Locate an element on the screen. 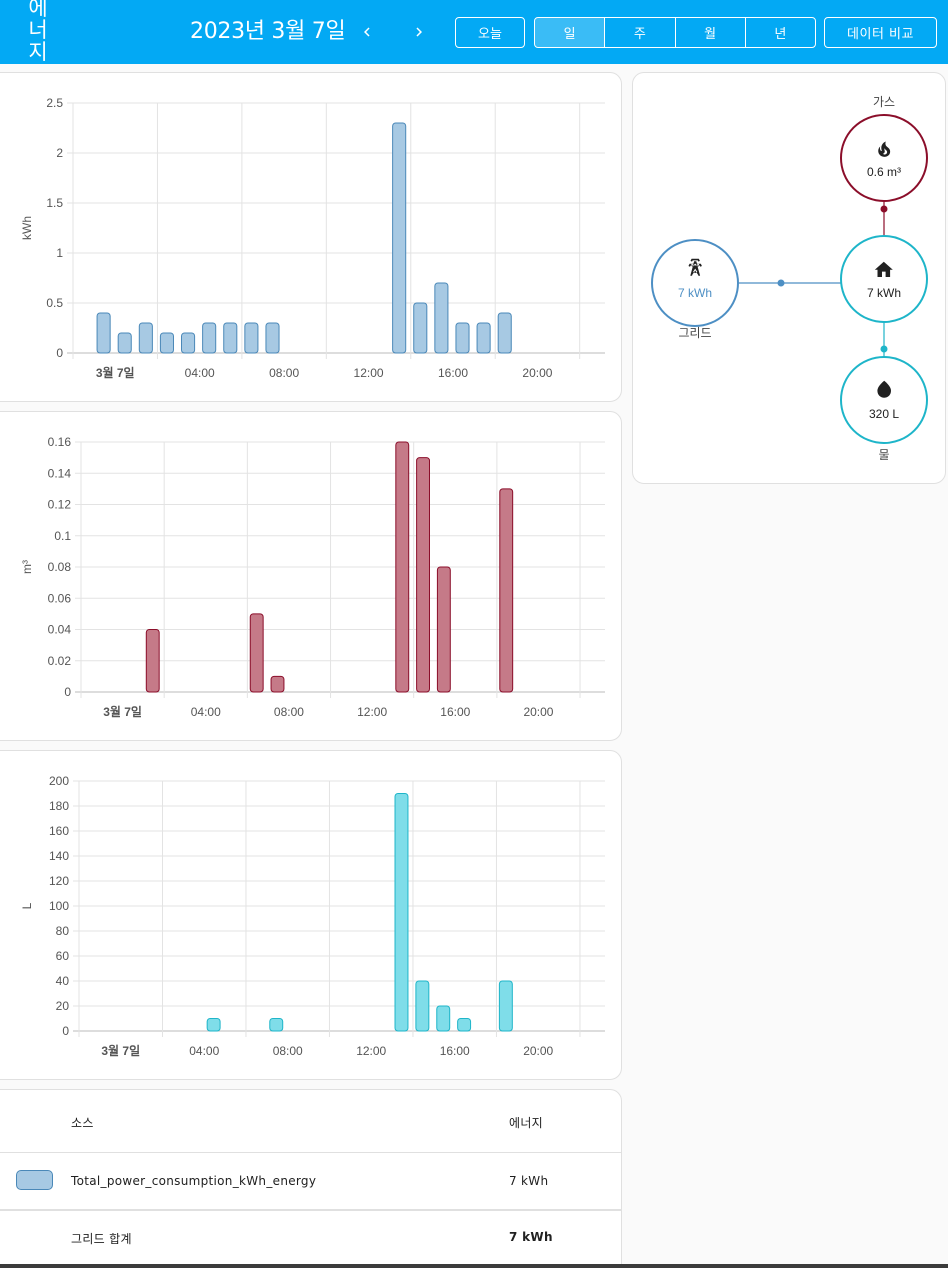 This screenshot has width=948, height=1268. gas-node is located at coordinates (884, 158).